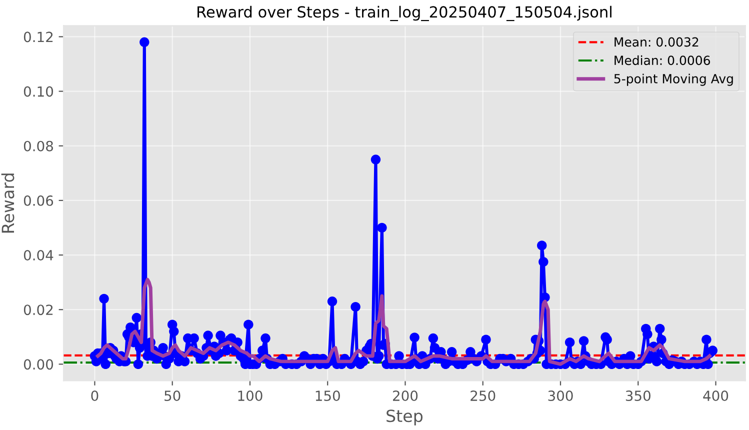  I want to click on legend-label: 5-point Moving Avg, so click(673, 80).